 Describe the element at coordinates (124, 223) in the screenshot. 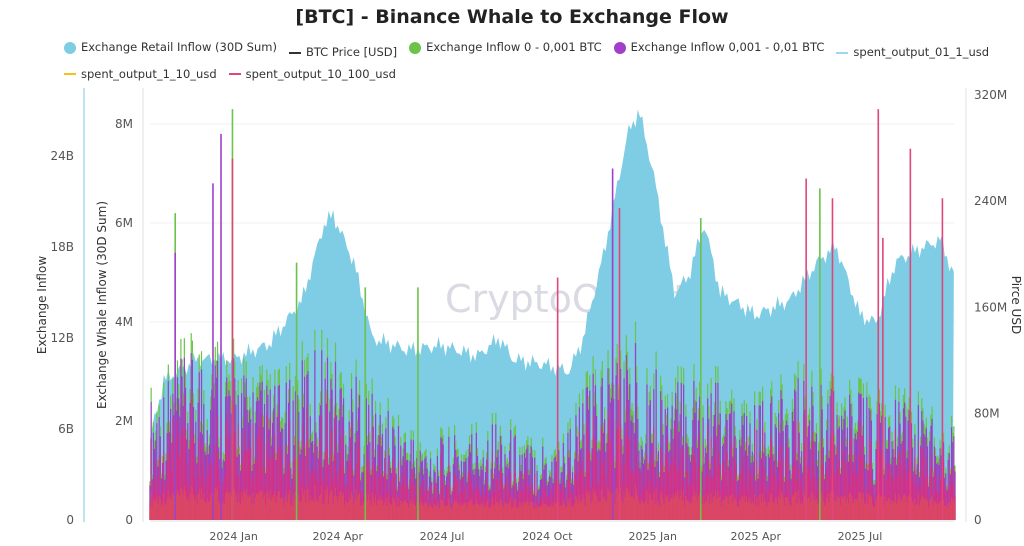

I see `y-tick-label: 6M` at that location.